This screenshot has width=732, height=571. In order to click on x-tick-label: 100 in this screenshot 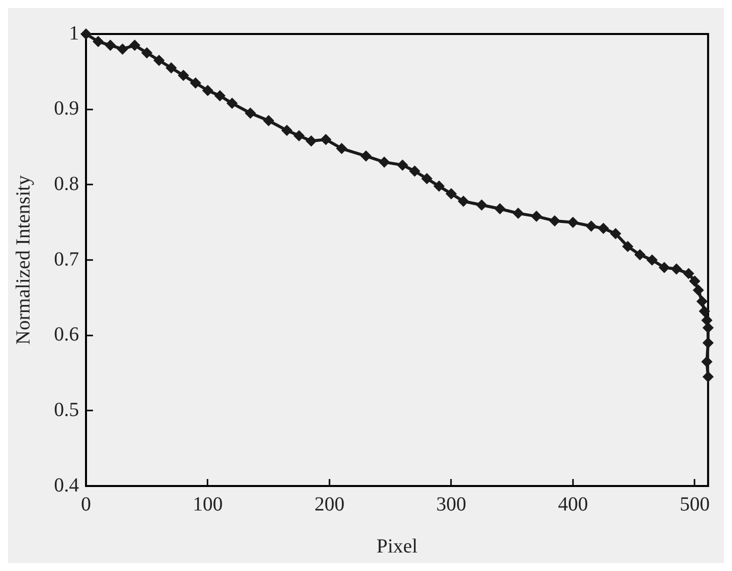, I will do `click(207, 504)`.